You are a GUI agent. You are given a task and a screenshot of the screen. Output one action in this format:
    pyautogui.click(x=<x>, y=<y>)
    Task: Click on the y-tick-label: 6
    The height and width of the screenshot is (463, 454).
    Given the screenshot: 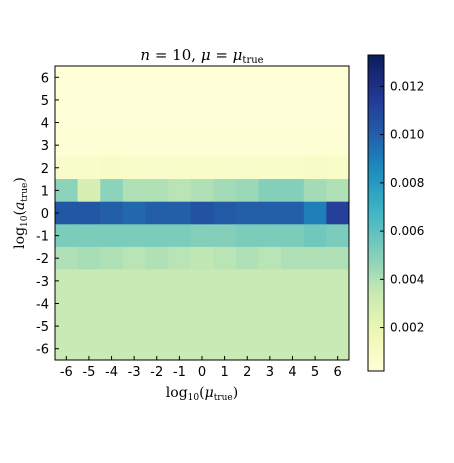 What is the action you would take?
    pyautogui.click(x=45, y=78)
    